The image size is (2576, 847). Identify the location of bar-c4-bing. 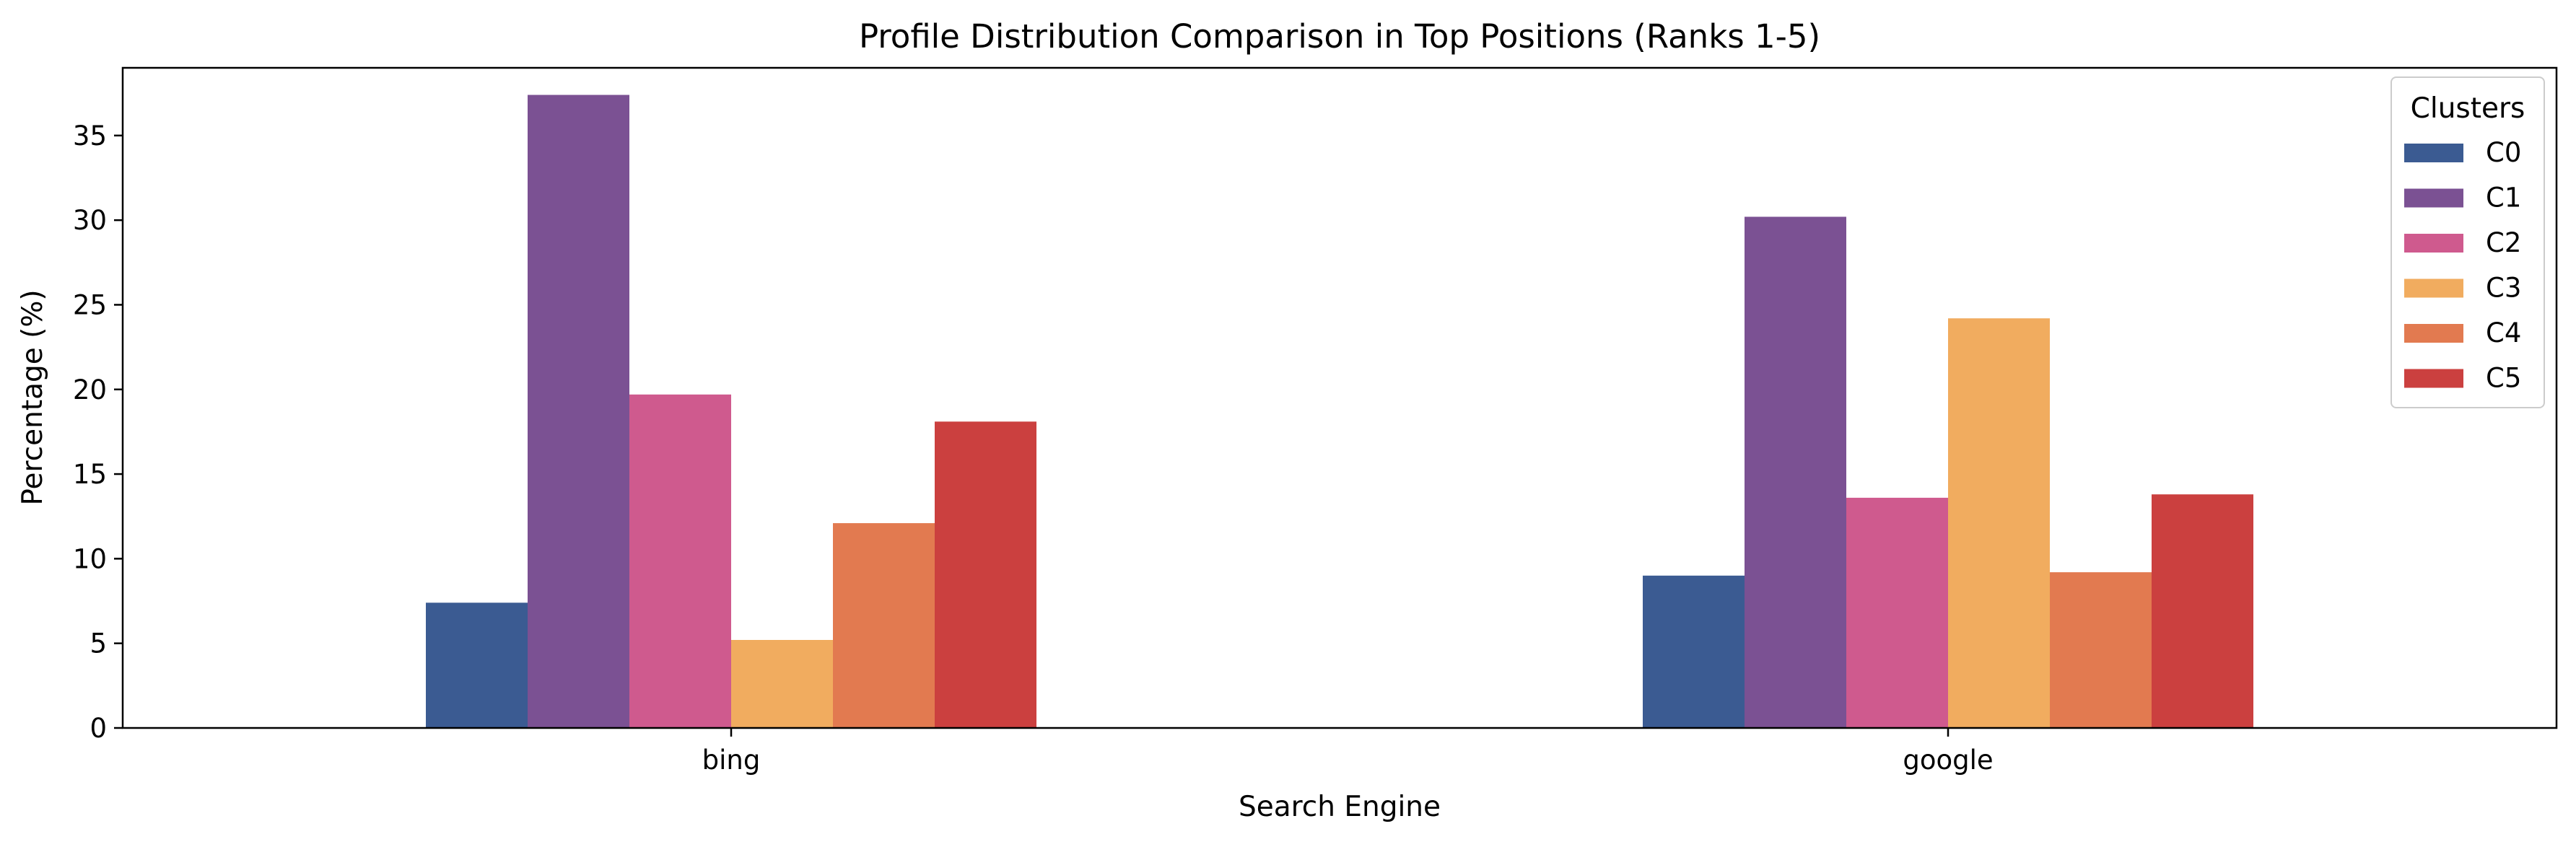
(884, 625).